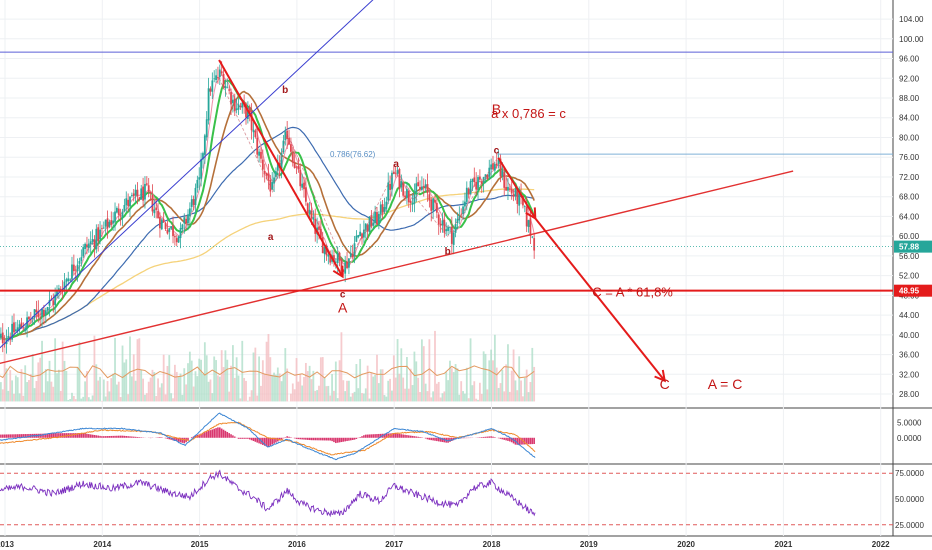 The image size is (932, 550). What do you see at coordinates (357, 174) in the screenshot?
I see `wave-projection-line` at bounding box center [357, 174].